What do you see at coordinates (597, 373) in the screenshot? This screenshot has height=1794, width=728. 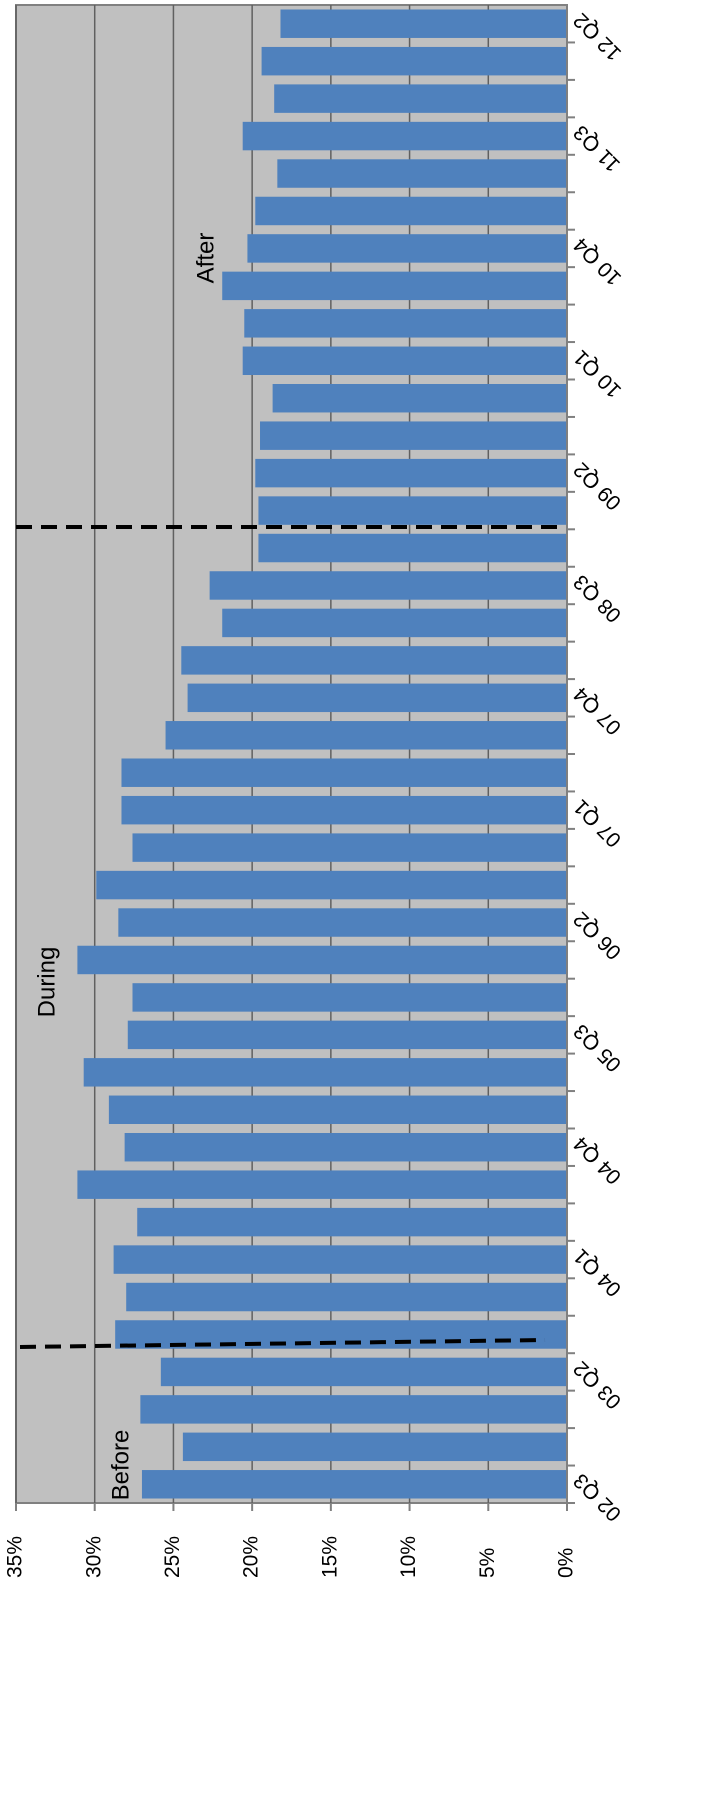 I see `x-tick-label: 10 Q1` at bounding box center [597, 373].